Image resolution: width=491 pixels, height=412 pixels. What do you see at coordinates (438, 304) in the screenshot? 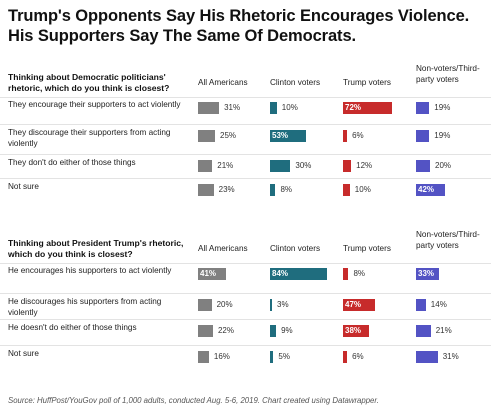
I see `value-label: 14%` at bounding box center [438, 304].